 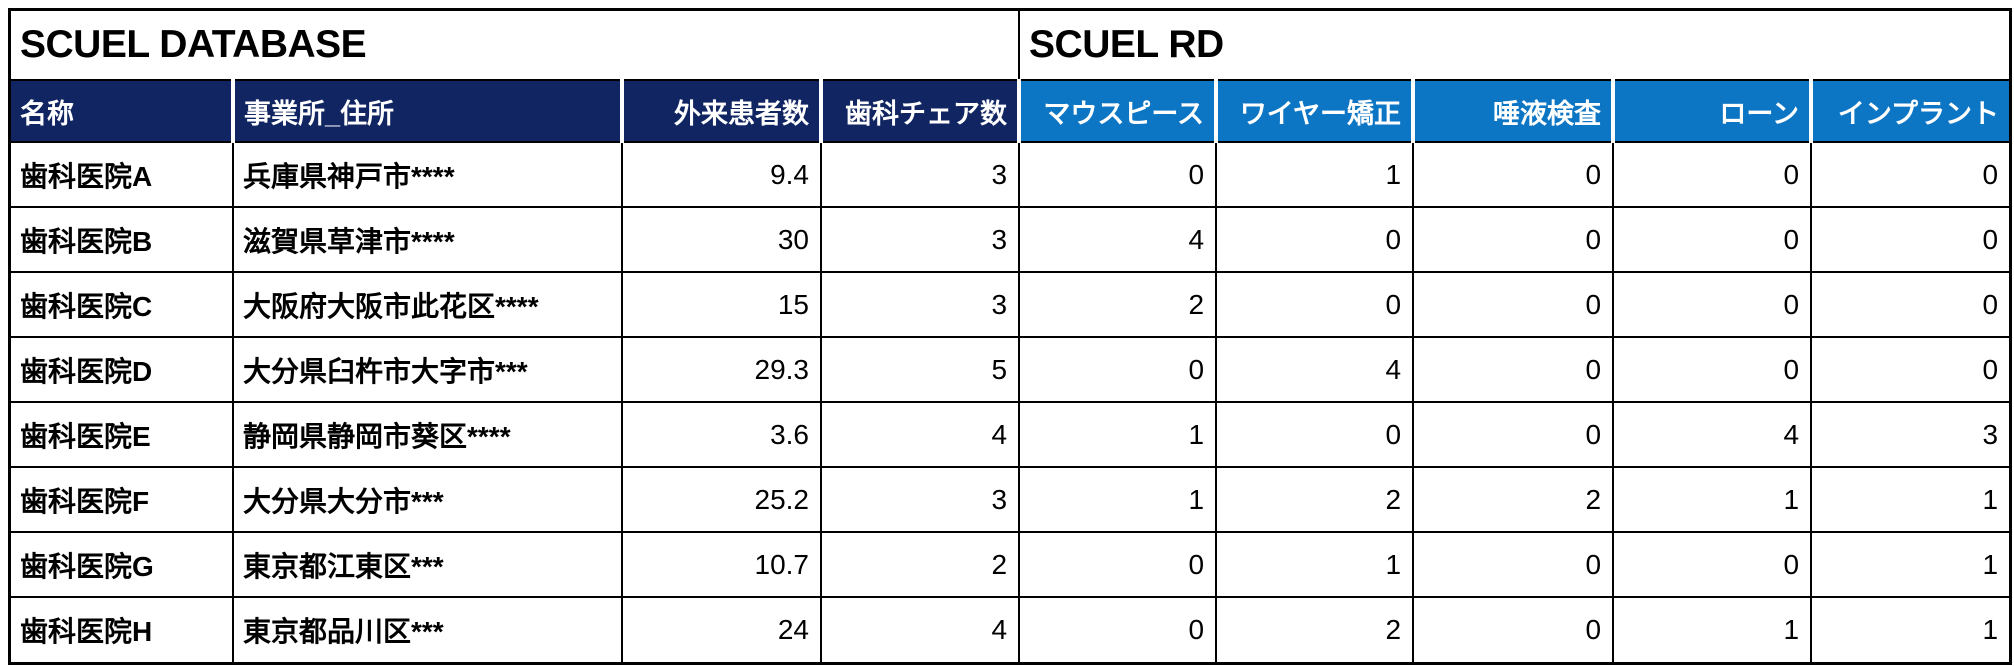 I want to click on cell-outpatients: 25.2, so click(x=721, y=499).